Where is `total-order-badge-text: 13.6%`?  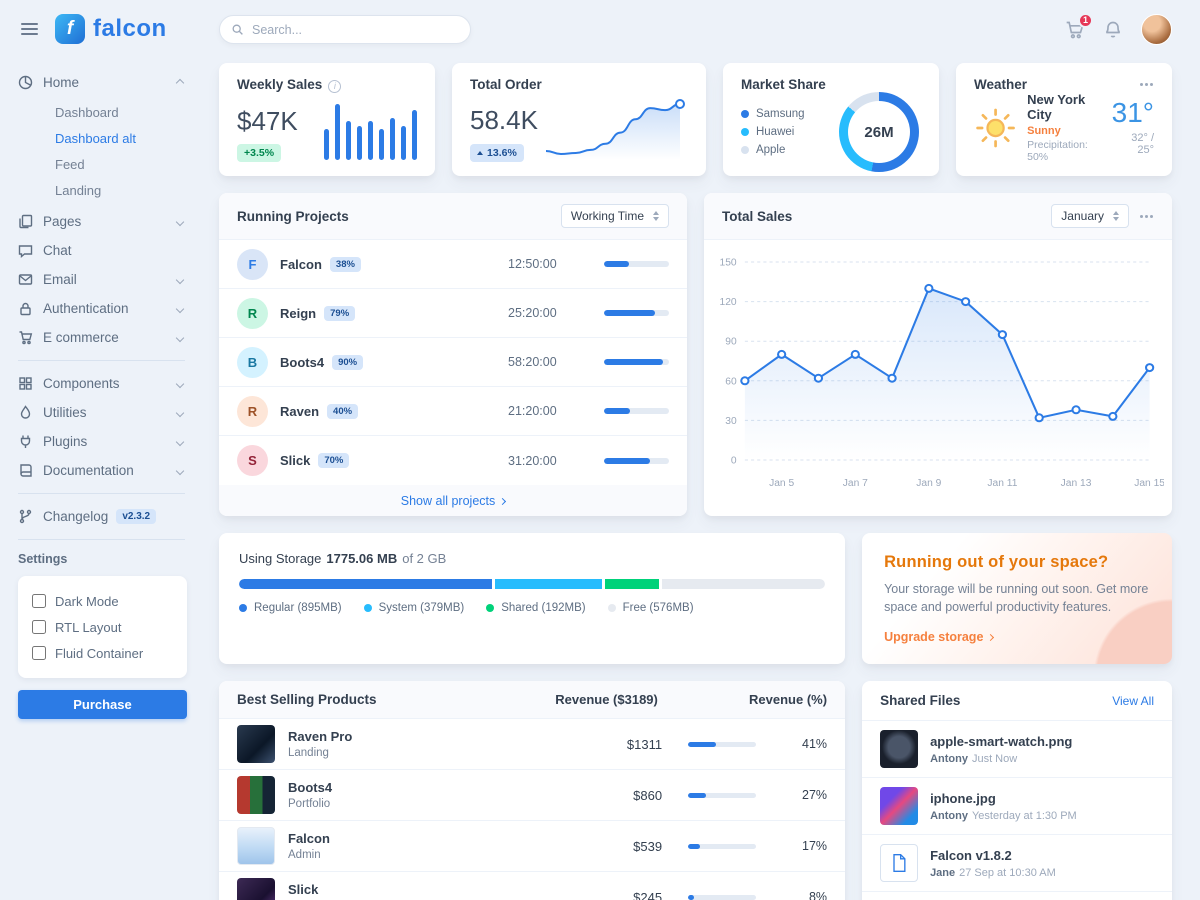 total-order-badge-text: 13.6% is located at coordinates (502, 153).